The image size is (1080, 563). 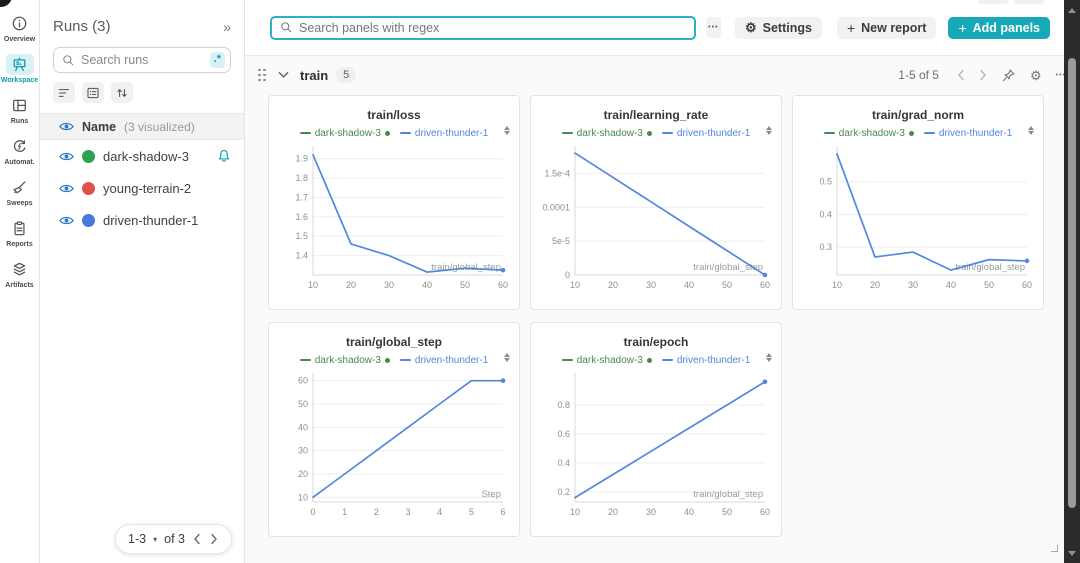 What do you see at coordinates (20, 233) in the screenshot?
I see `sidebar-item-reports: Reports` at bounding box center [20, 233].